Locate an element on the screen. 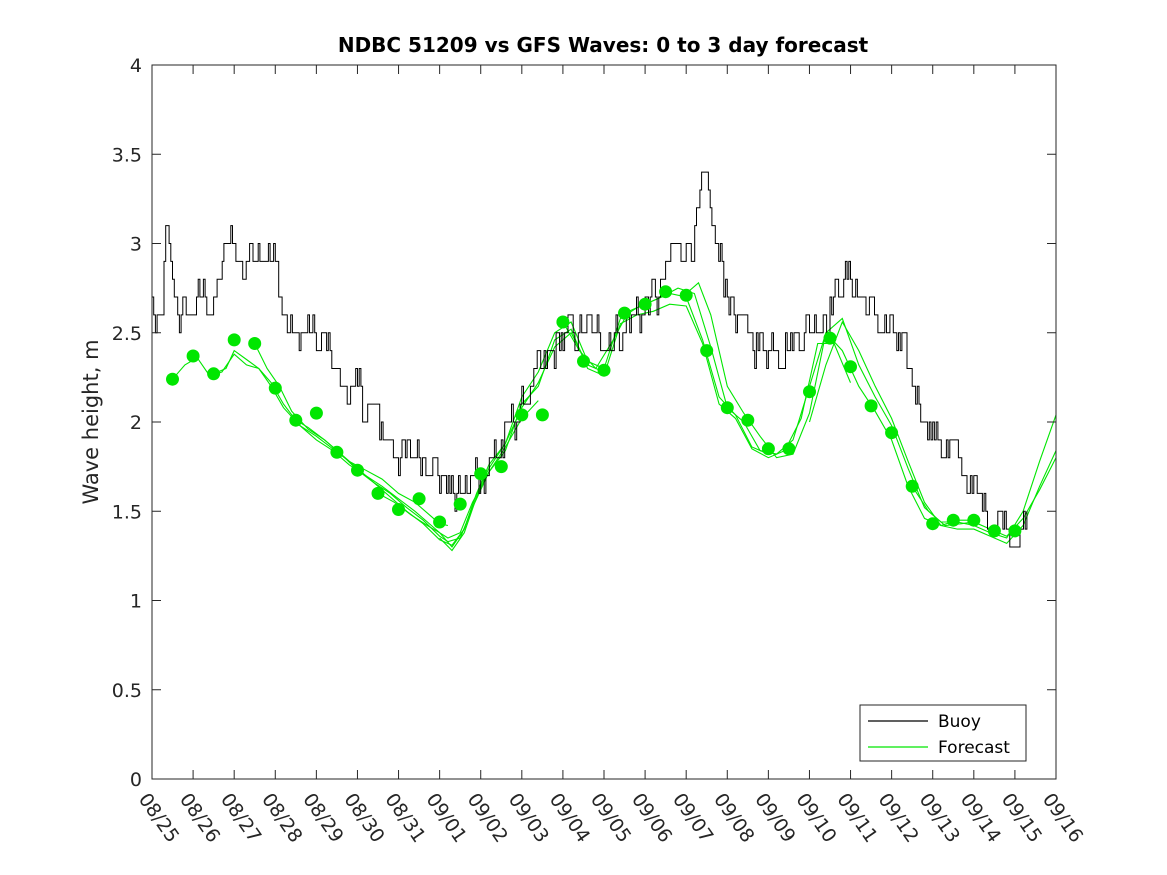 This screenshot has width=1167, height=875. y-axis-label: Wave height, m is located at coordinates (91, 421).